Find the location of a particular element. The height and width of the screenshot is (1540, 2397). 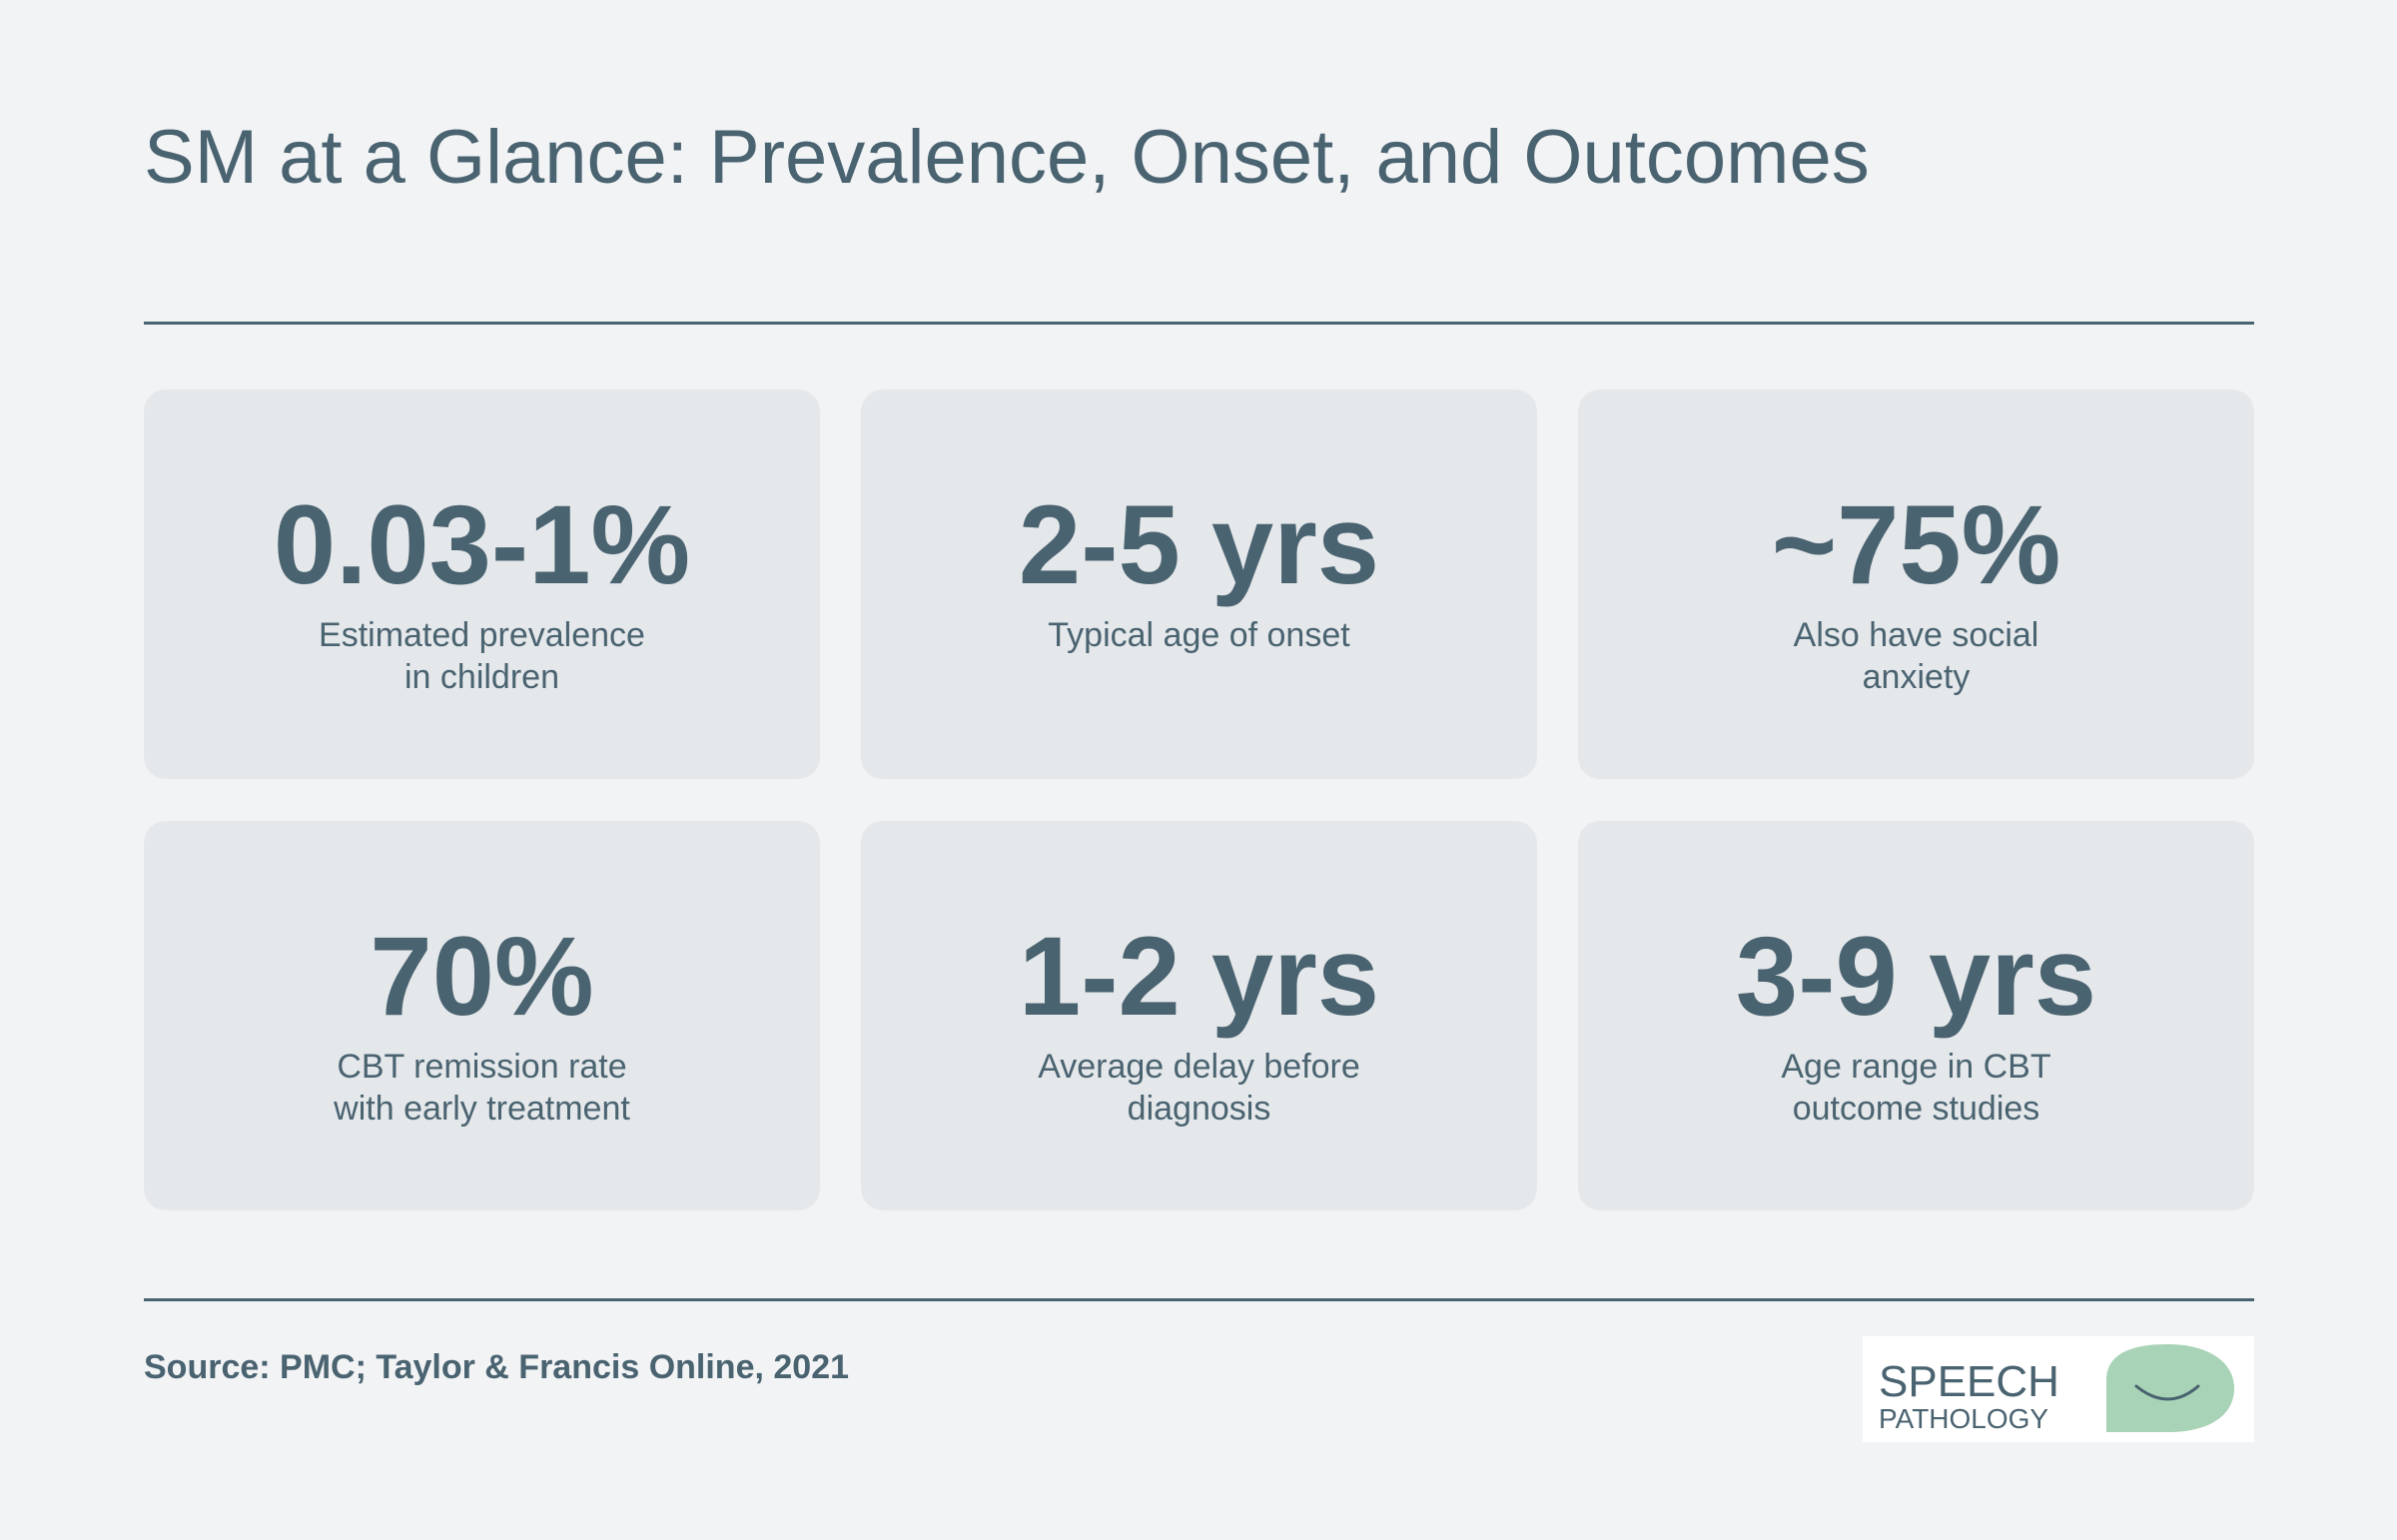

stat-value: 1-2 yrs is located at coordinates (1199, 977).